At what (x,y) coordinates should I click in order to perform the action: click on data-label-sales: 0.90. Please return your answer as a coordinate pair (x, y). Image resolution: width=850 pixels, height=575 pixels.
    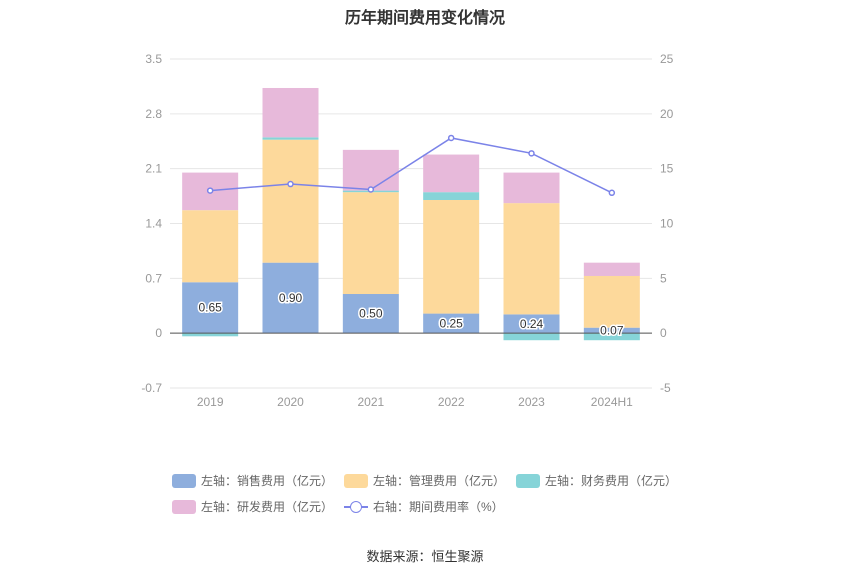
    Looking at the image, I should click on (291, 298).